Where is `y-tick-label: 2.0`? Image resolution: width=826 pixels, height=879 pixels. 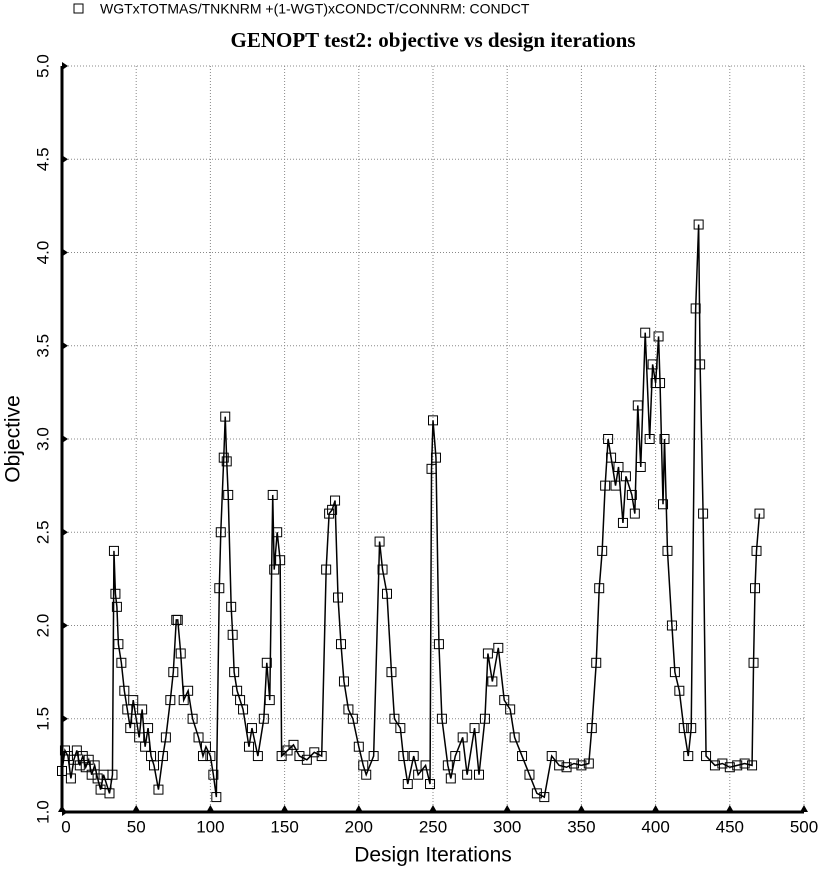
y-tick-label: 2.0 is located at coordinates (42, 626).